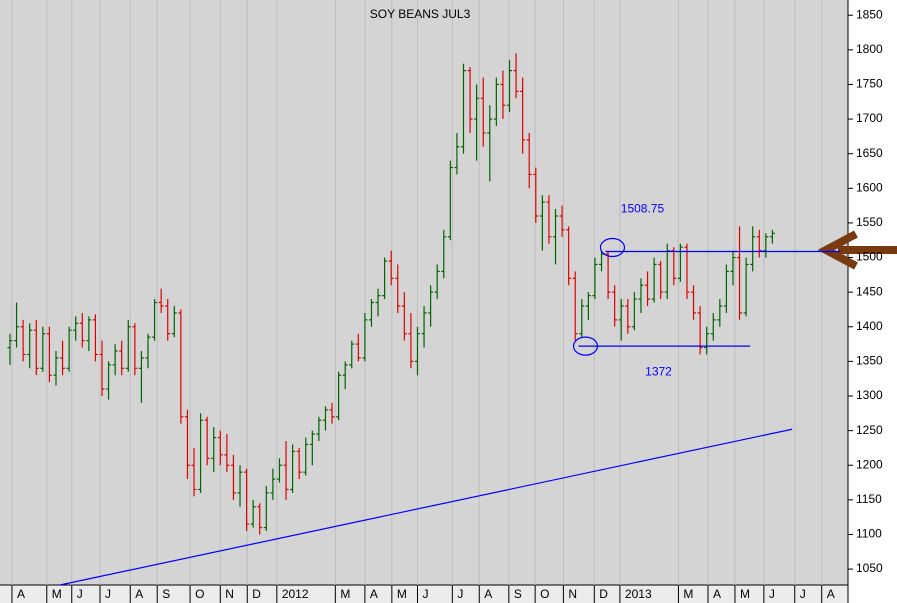 The height and width of the screenshot is (603, 897). I want to click on y-tick-label: 1450, so click(869, 291).